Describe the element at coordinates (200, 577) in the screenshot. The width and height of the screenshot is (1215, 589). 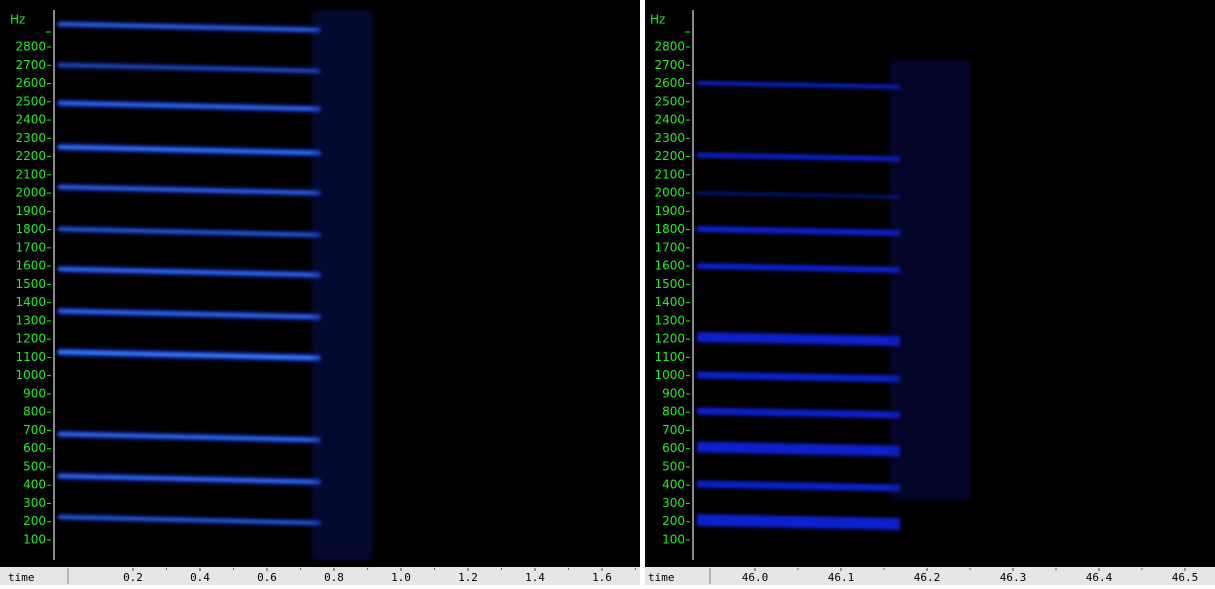
I see `x-tick-label: 0.4` at that location.